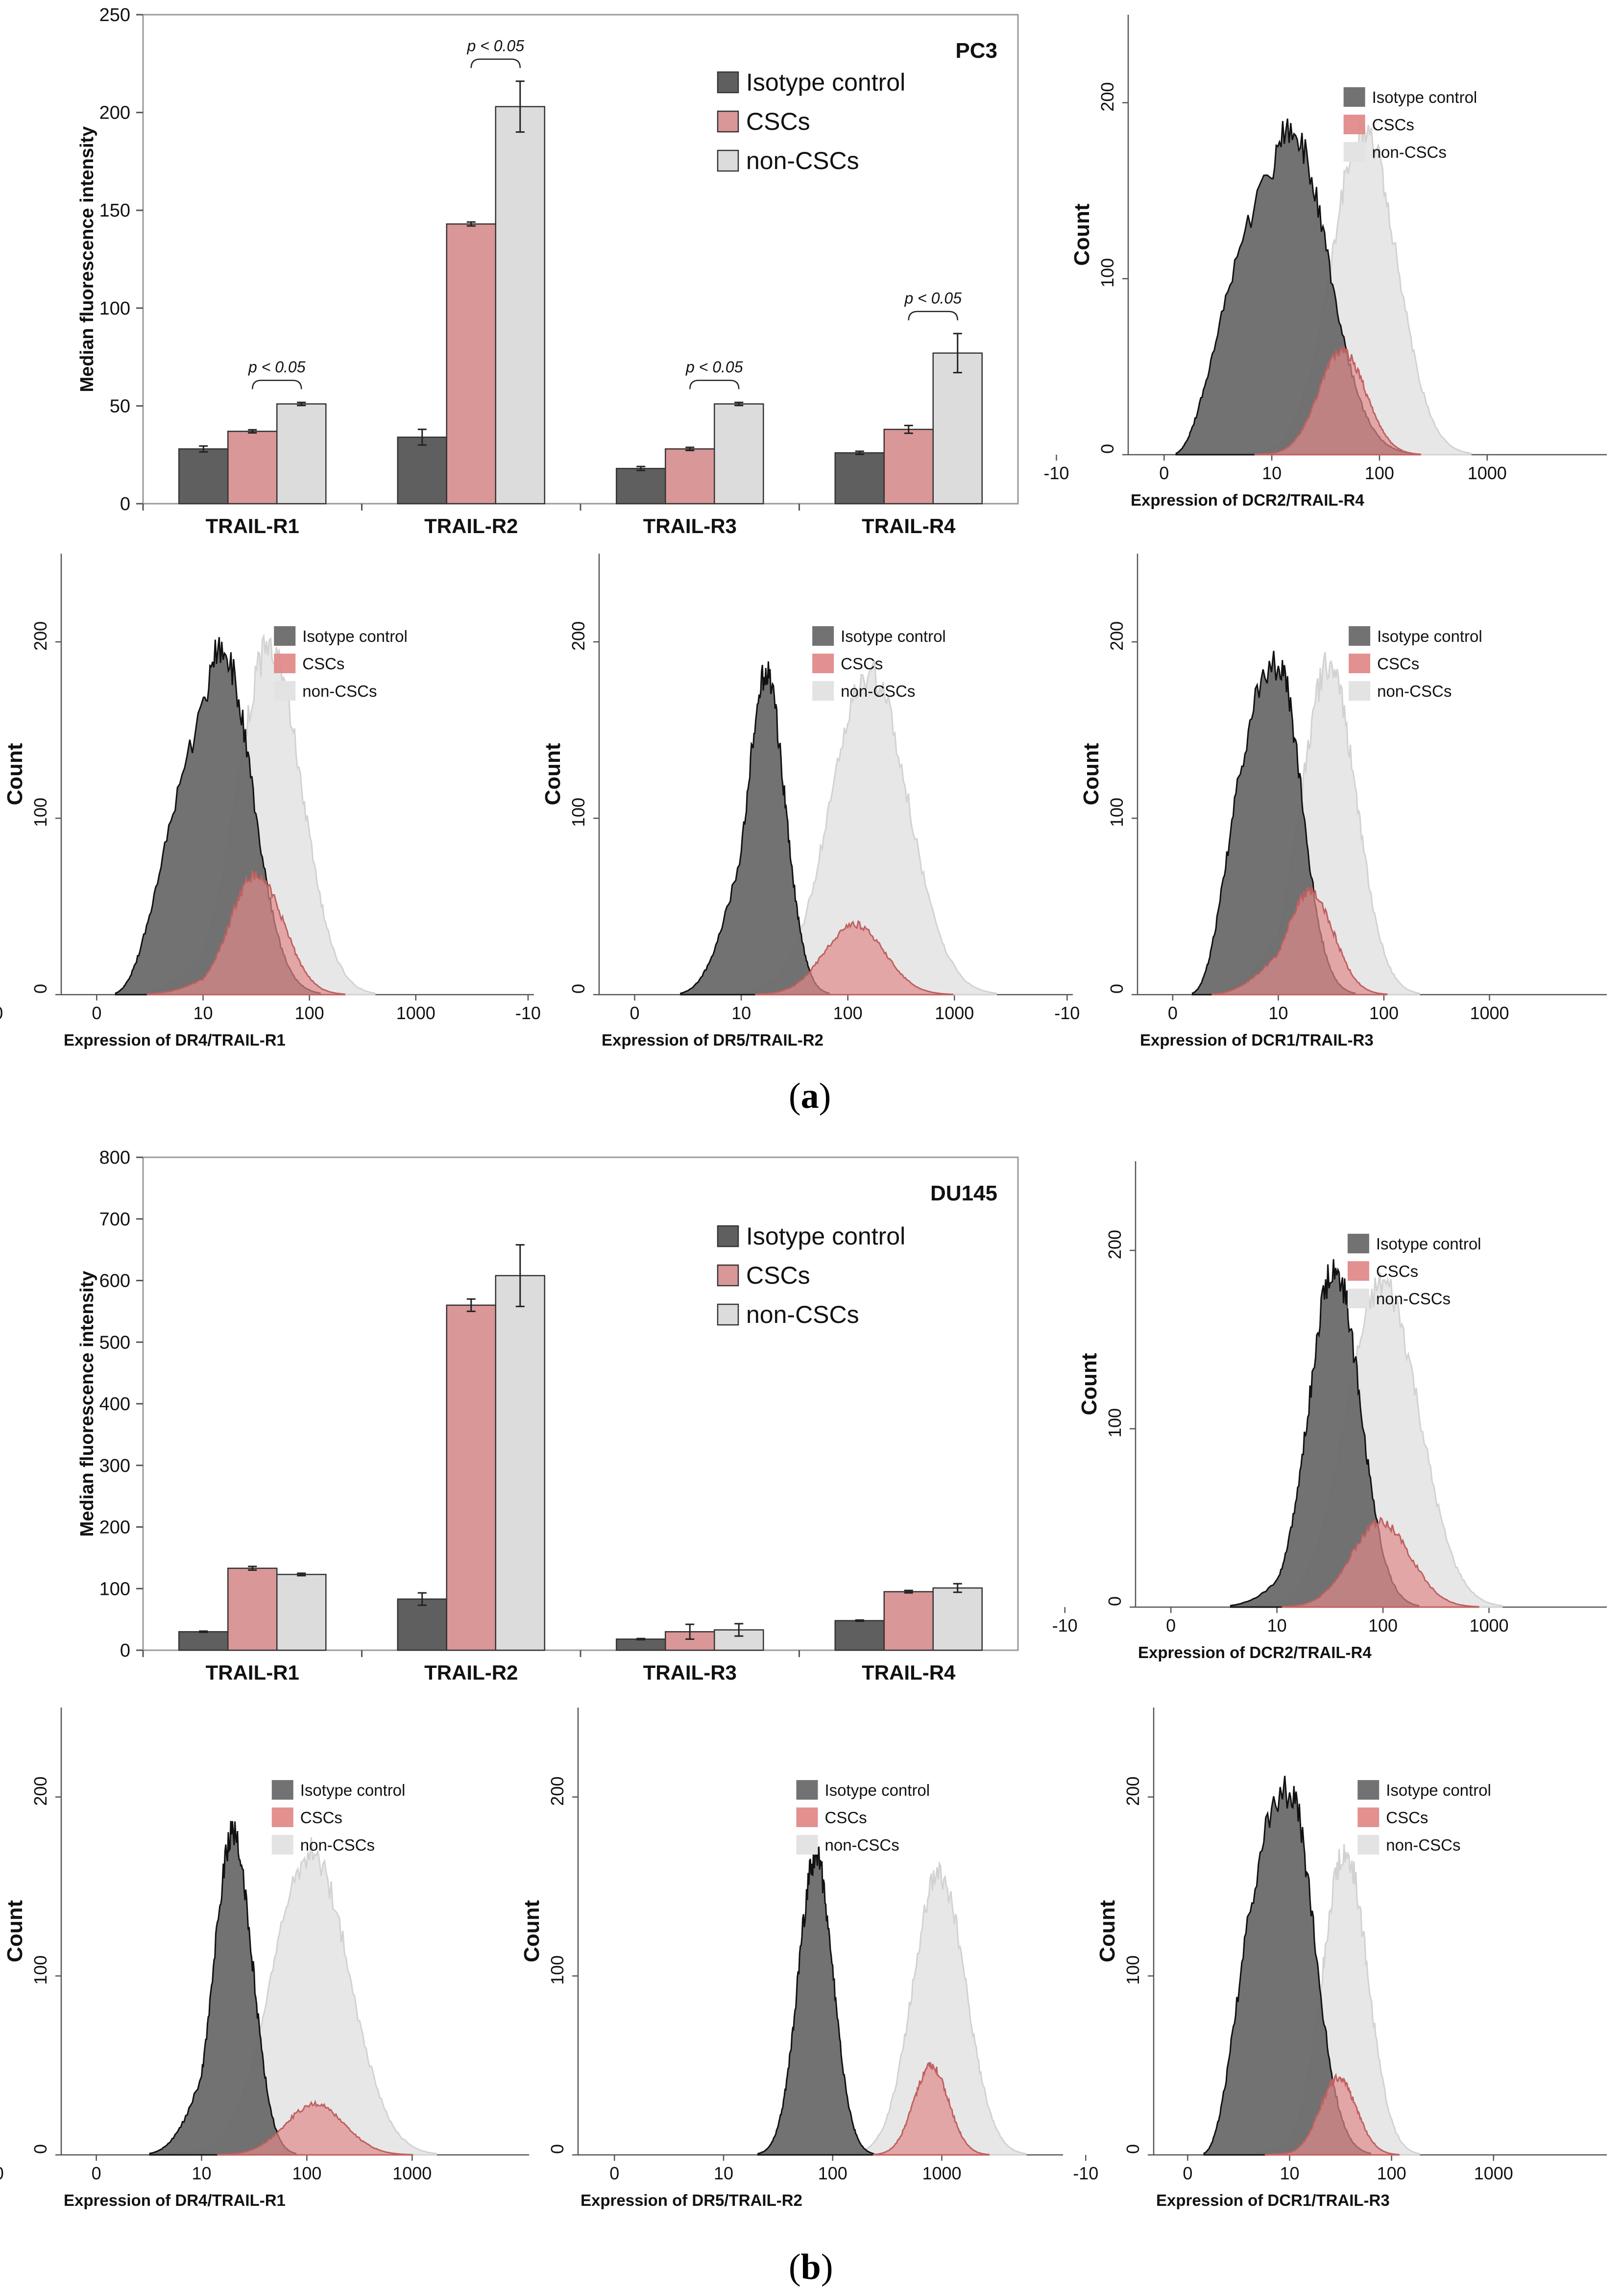 The width and height of the screenshot is (1622, 2296). What do you see at coordinates (120, 406) in the screenshot?
I see `y-tick-label: 50` at bounding box center [120, 406].